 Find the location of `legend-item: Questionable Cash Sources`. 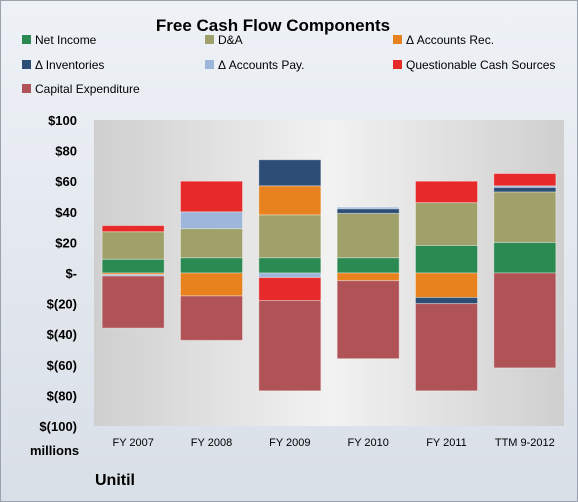

legend-item: Questionable Cash Sources is located at coordinates (474, 65).